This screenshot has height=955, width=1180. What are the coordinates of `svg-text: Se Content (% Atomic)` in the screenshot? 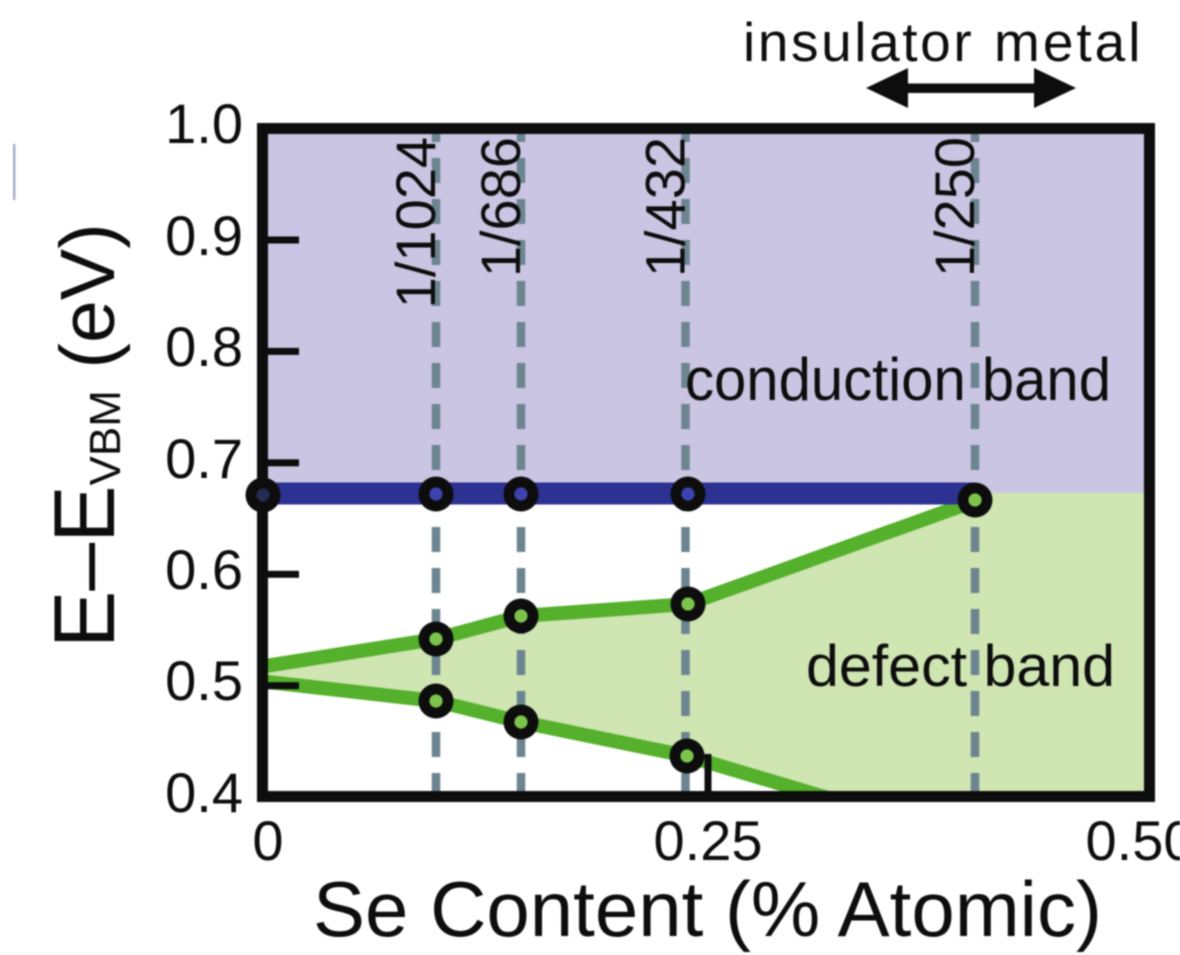 It's located at (707, 909).